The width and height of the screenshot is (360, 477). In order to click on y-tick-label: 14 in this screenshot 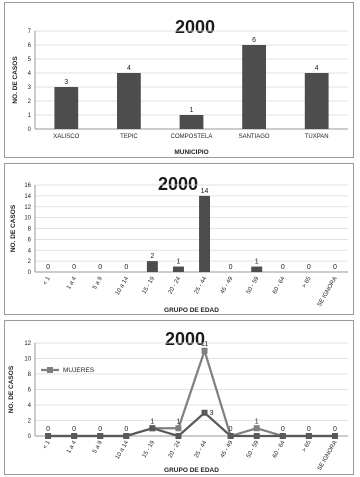, I will do `click(27, 197)`.